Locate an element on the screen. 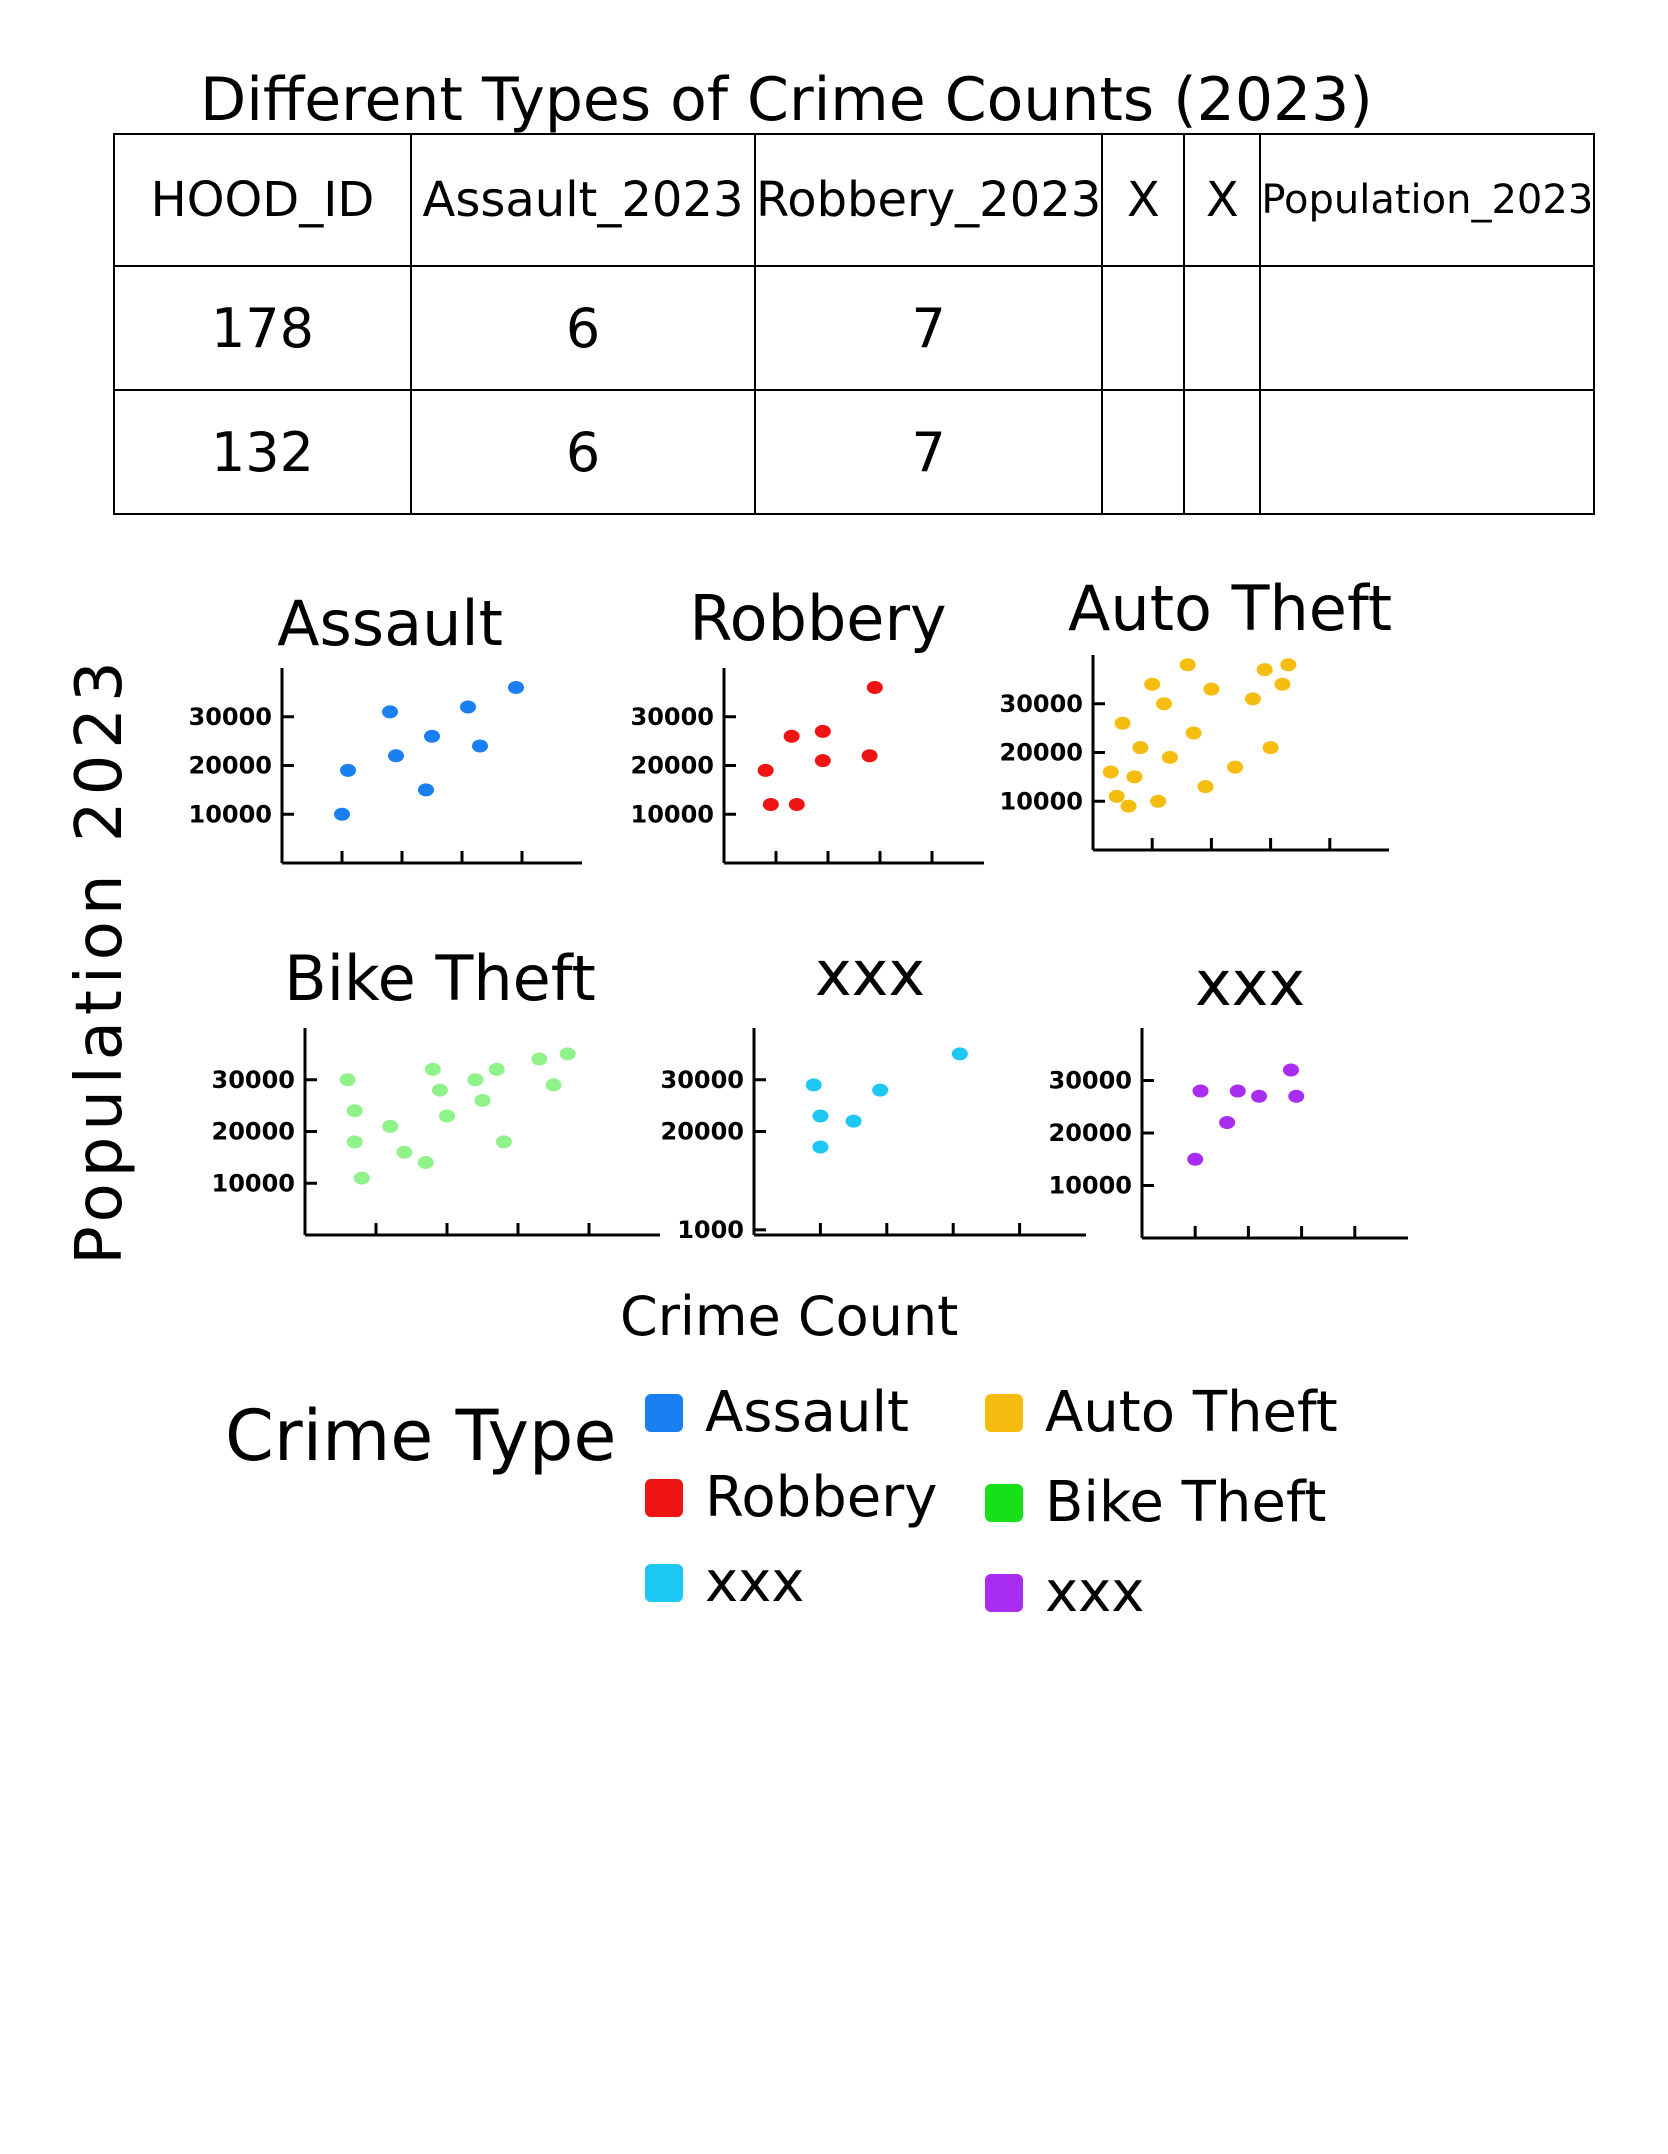 Image resolution: width=1668 pixels, height=2154 pixels. legend-title: Crime Type is located at coordinates (421, 1436).